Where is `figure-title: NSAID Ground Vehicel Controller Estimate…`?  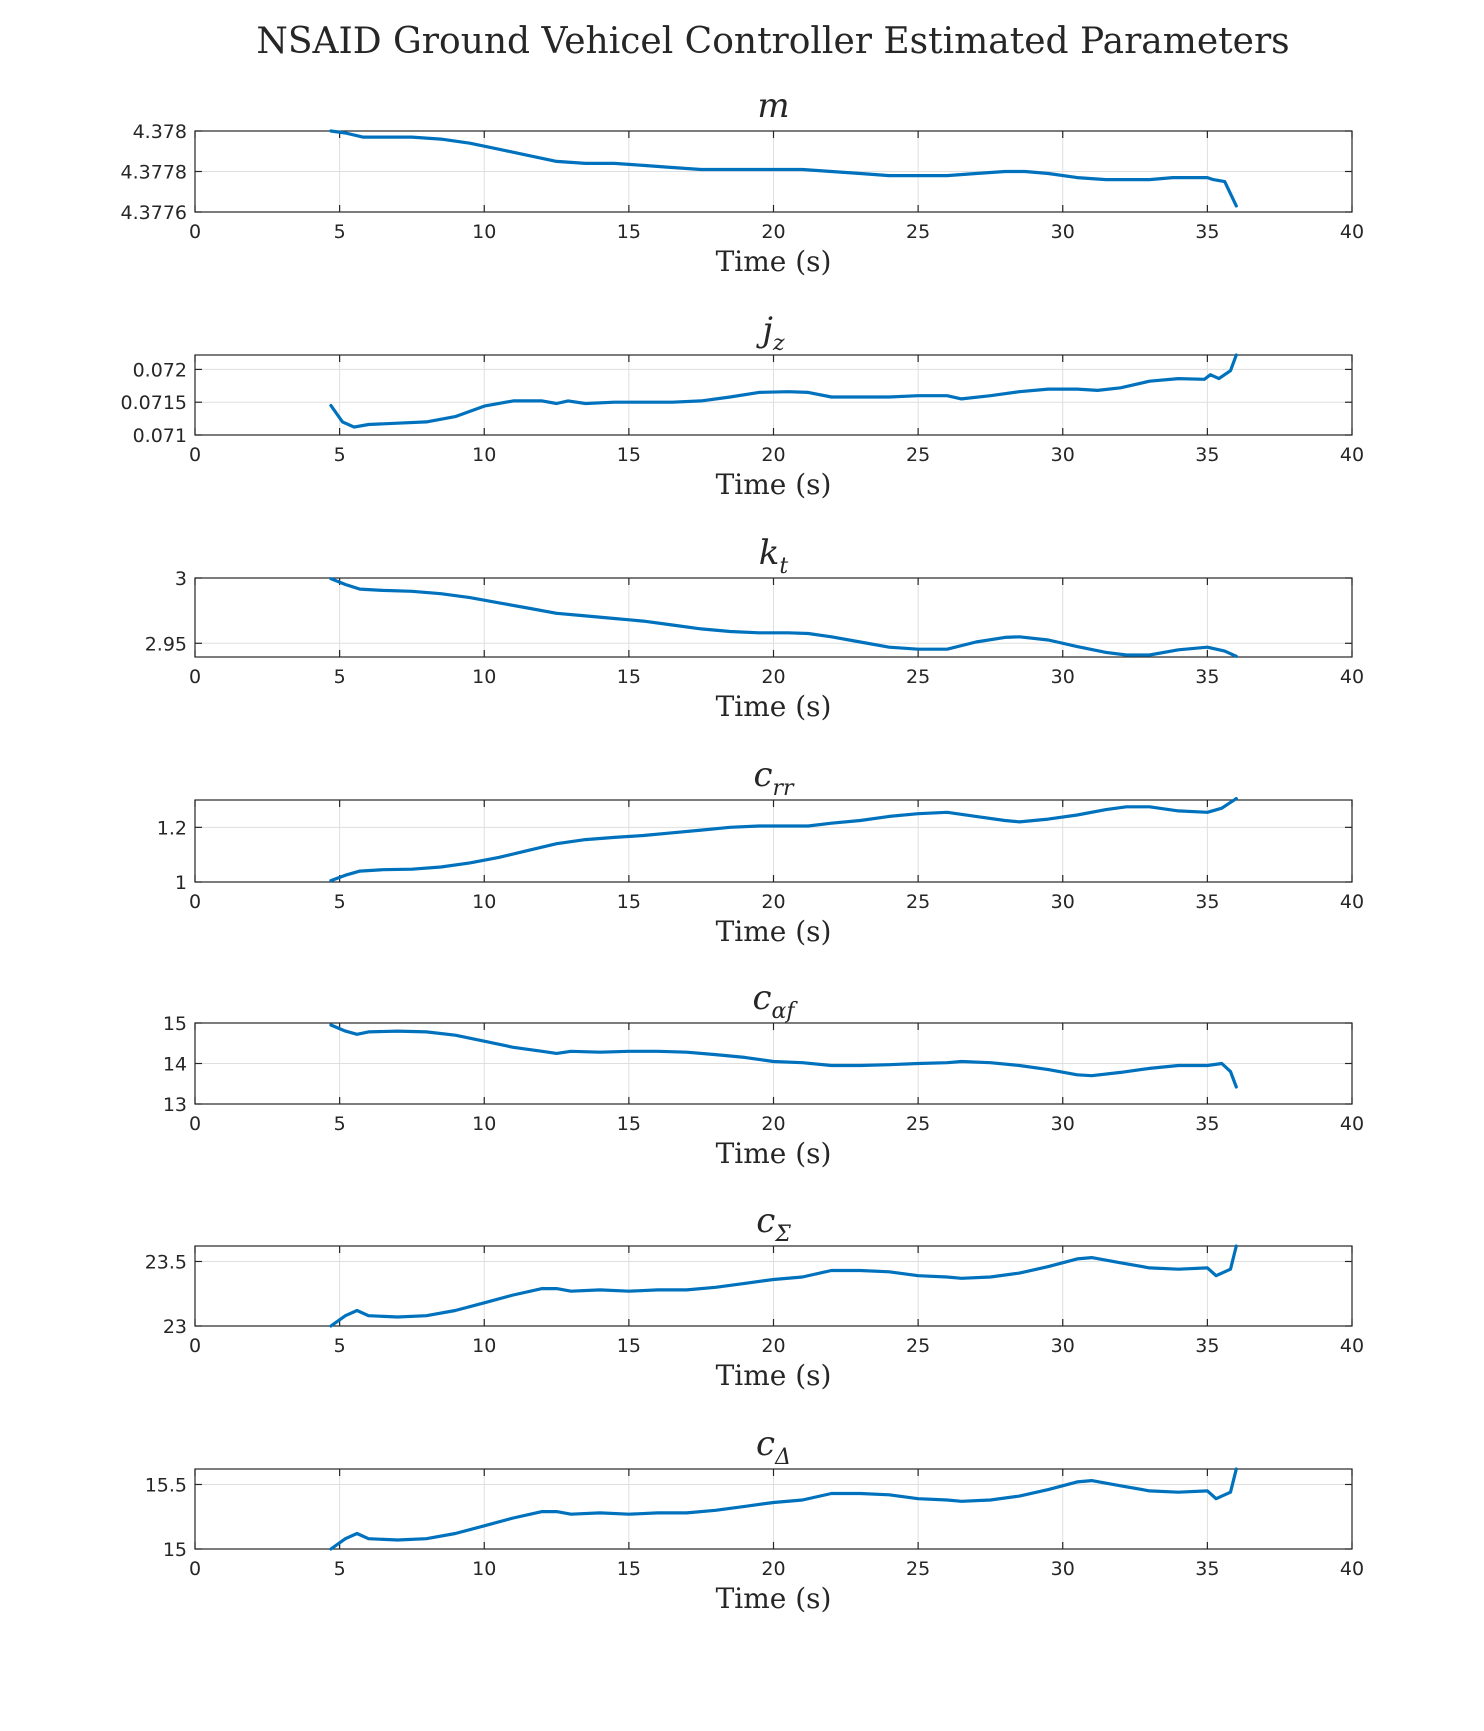 figure-title: NSAID Ground Vehicel Controller Estimate… is located at coordinates (772, 41).